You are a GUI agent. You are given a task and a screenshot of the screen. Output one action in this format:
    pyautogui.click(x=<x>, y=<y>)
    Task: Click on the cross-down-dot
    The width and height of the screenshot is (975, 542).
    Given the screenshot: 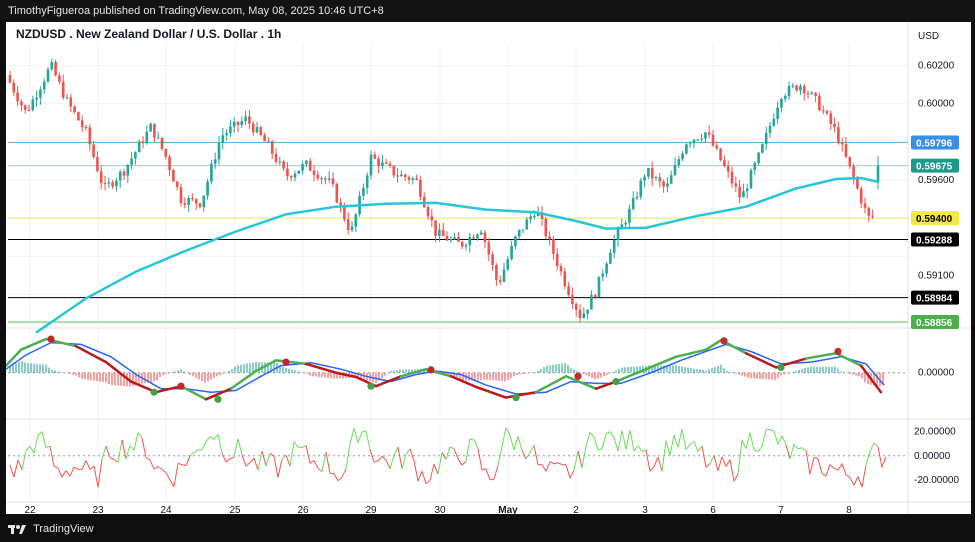 What is the action you would take?
    pyautogui.click(x=724, y=341)
    